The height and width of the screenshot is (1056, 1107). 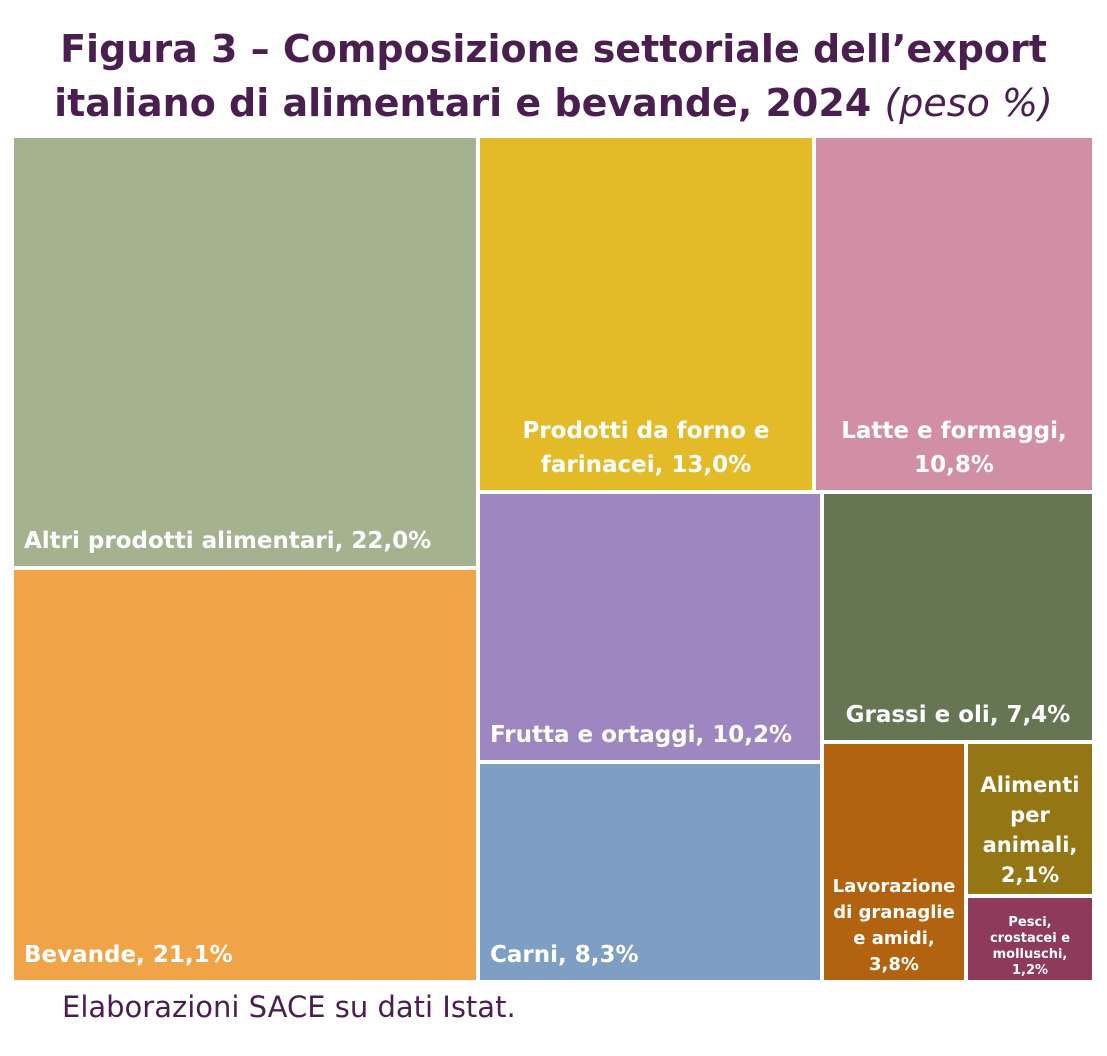 What do you see at coordinates (650, 955) in the screenshot?
I see `treemap-label-carni: Carni, 8,3%` at bounding box center [650, 955].